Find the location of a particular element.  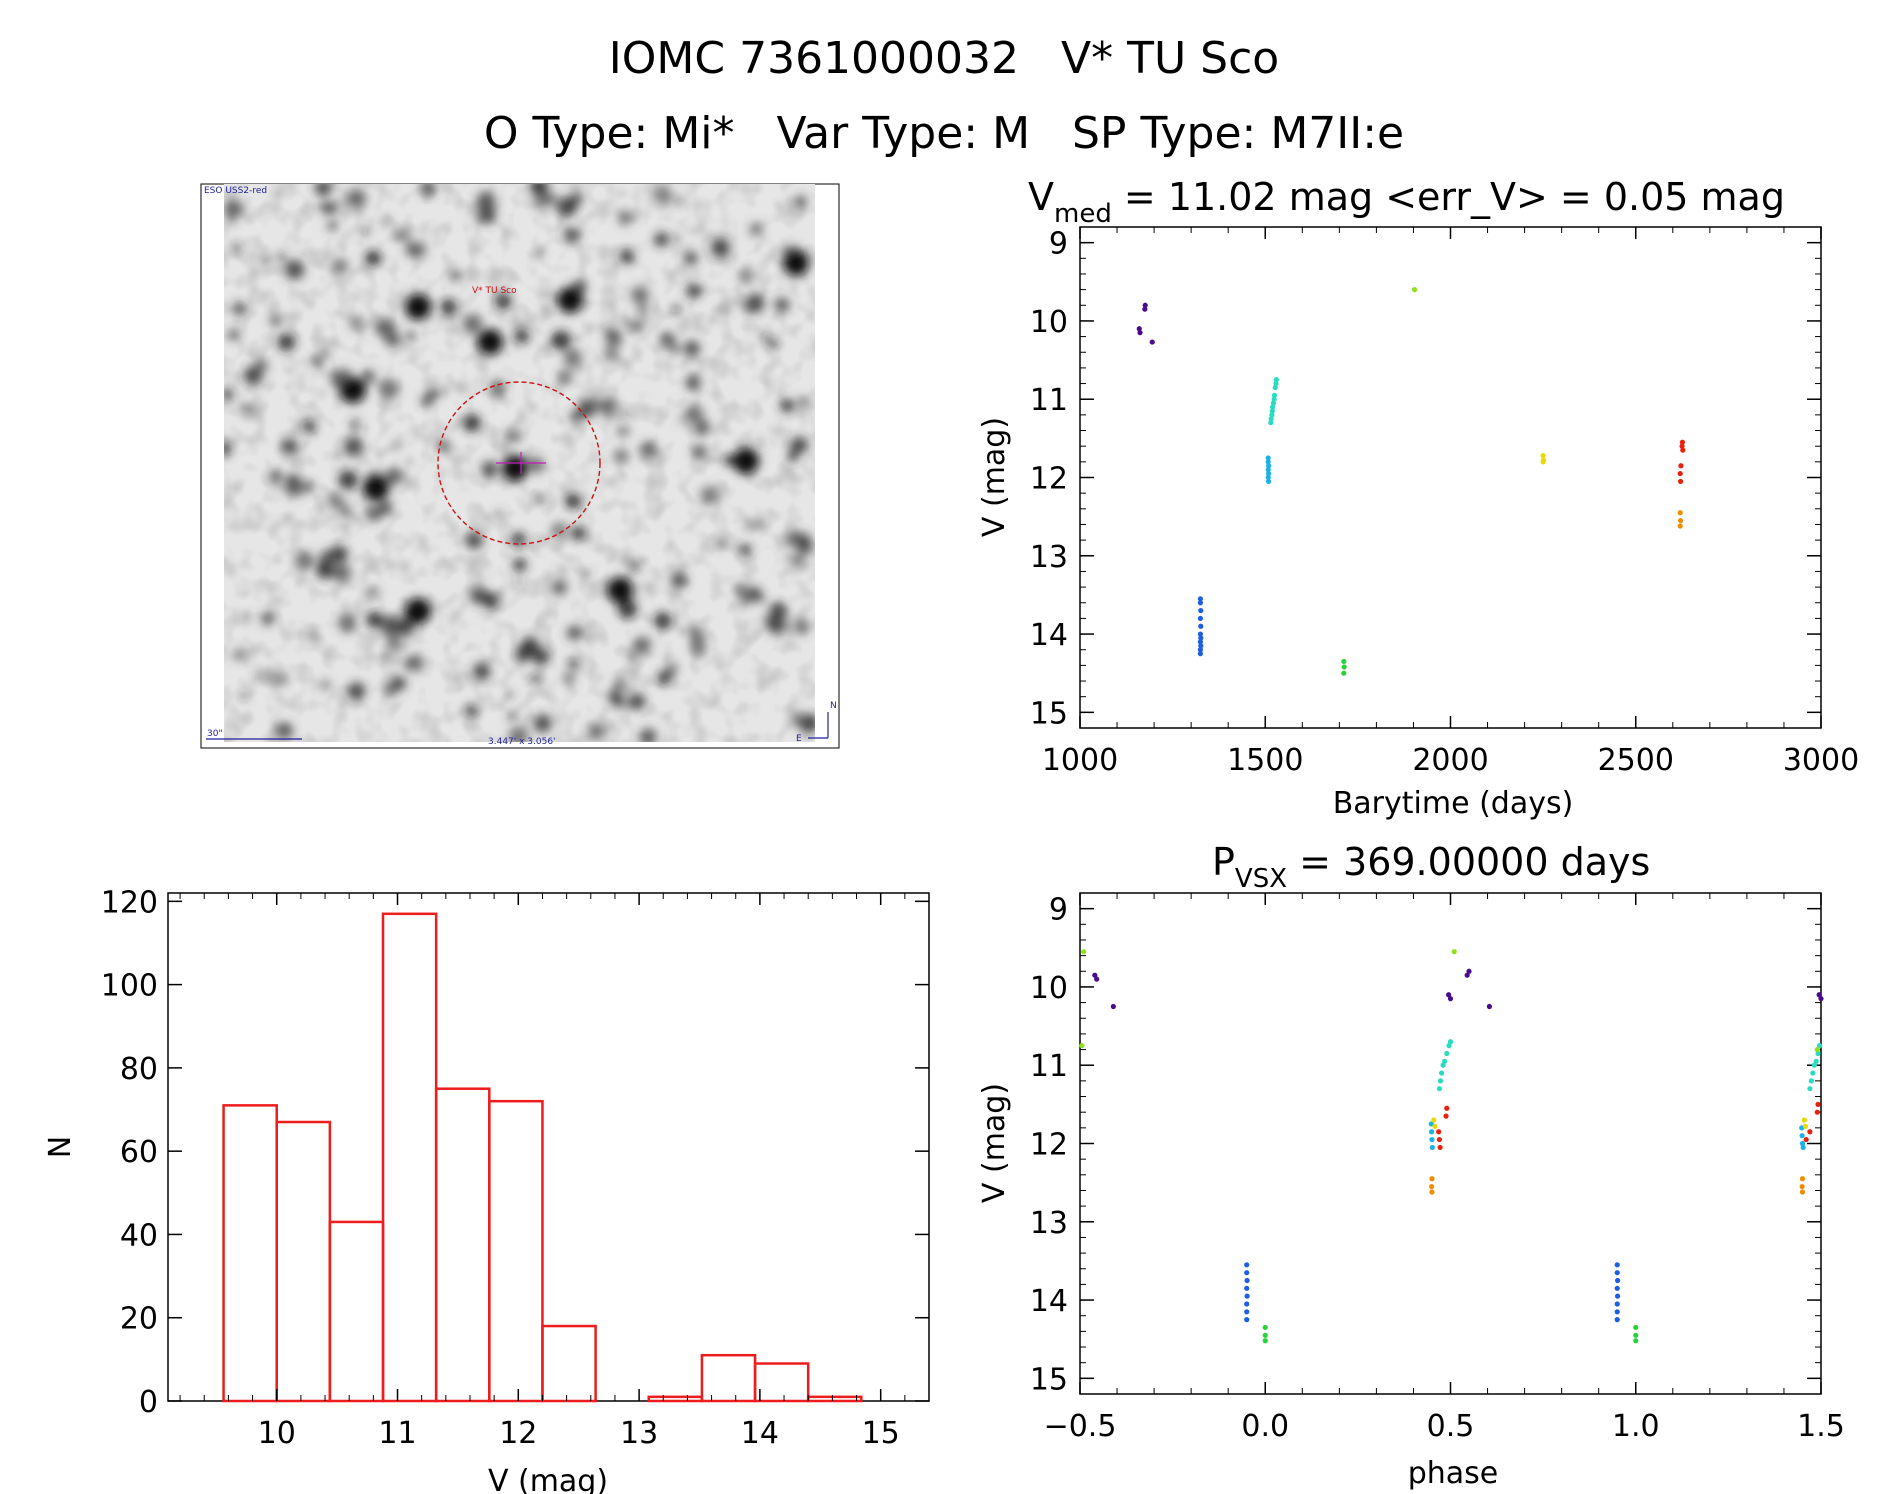

histogram-ytick-label: 0 is located at coordinates (148, 1402).